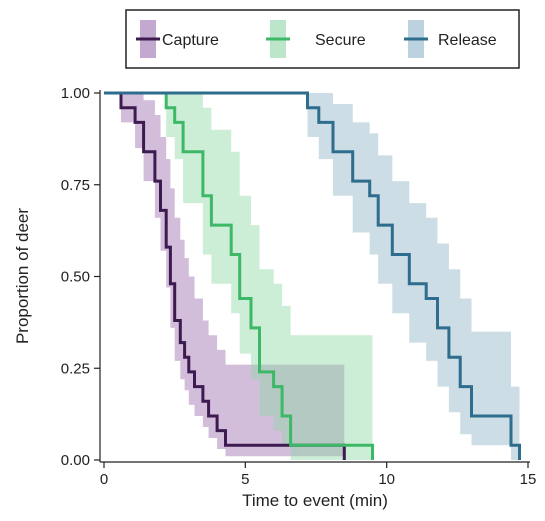  Describe the element at coordinates (315, 500) in the screenshot. I see `x-axis-title: Time to event (min)` at that location.